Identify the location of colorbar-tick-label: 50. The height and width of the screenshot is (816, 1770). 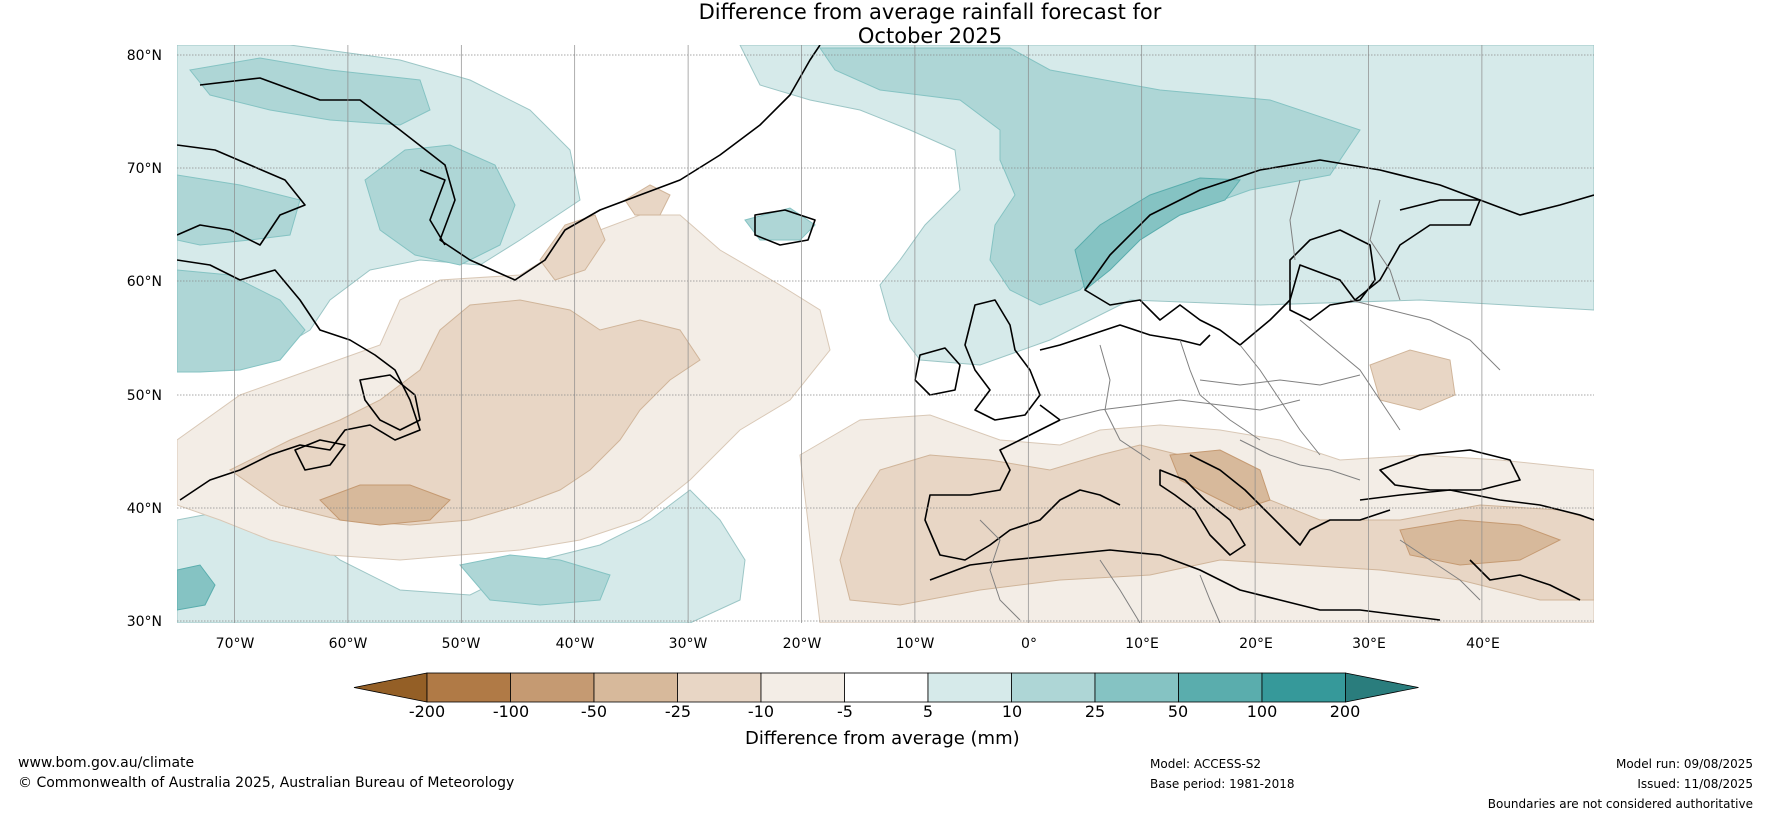
(1178, 711).